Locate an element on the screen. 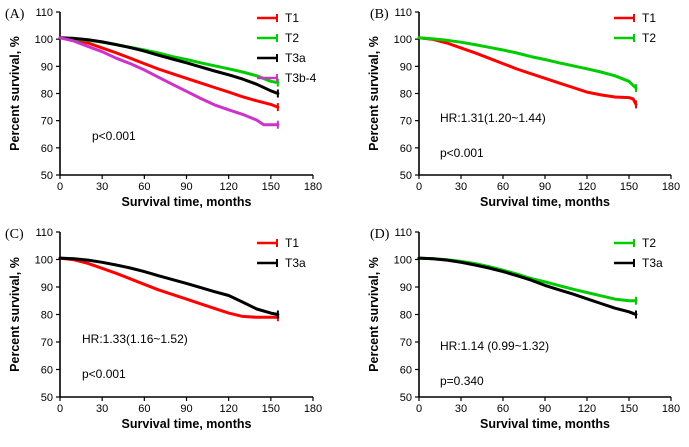  annotation: HR:1.33(1.16~1.52) is located at coordinates (135, 339).